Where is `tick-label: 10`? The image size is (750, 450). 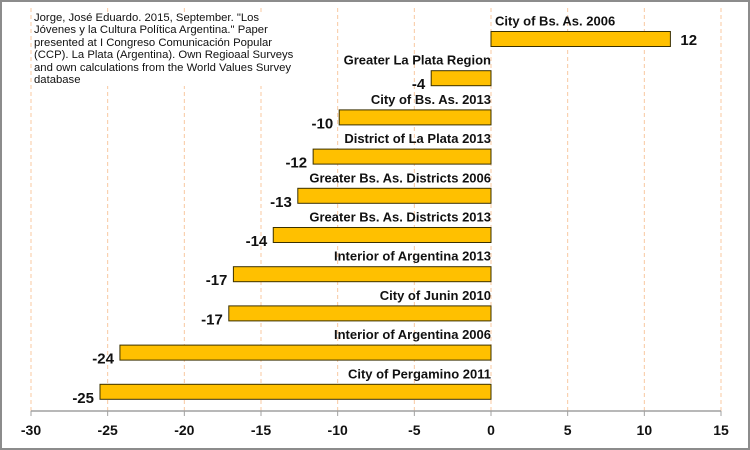 tick-label: 10 is located at coordinates (645, 430).